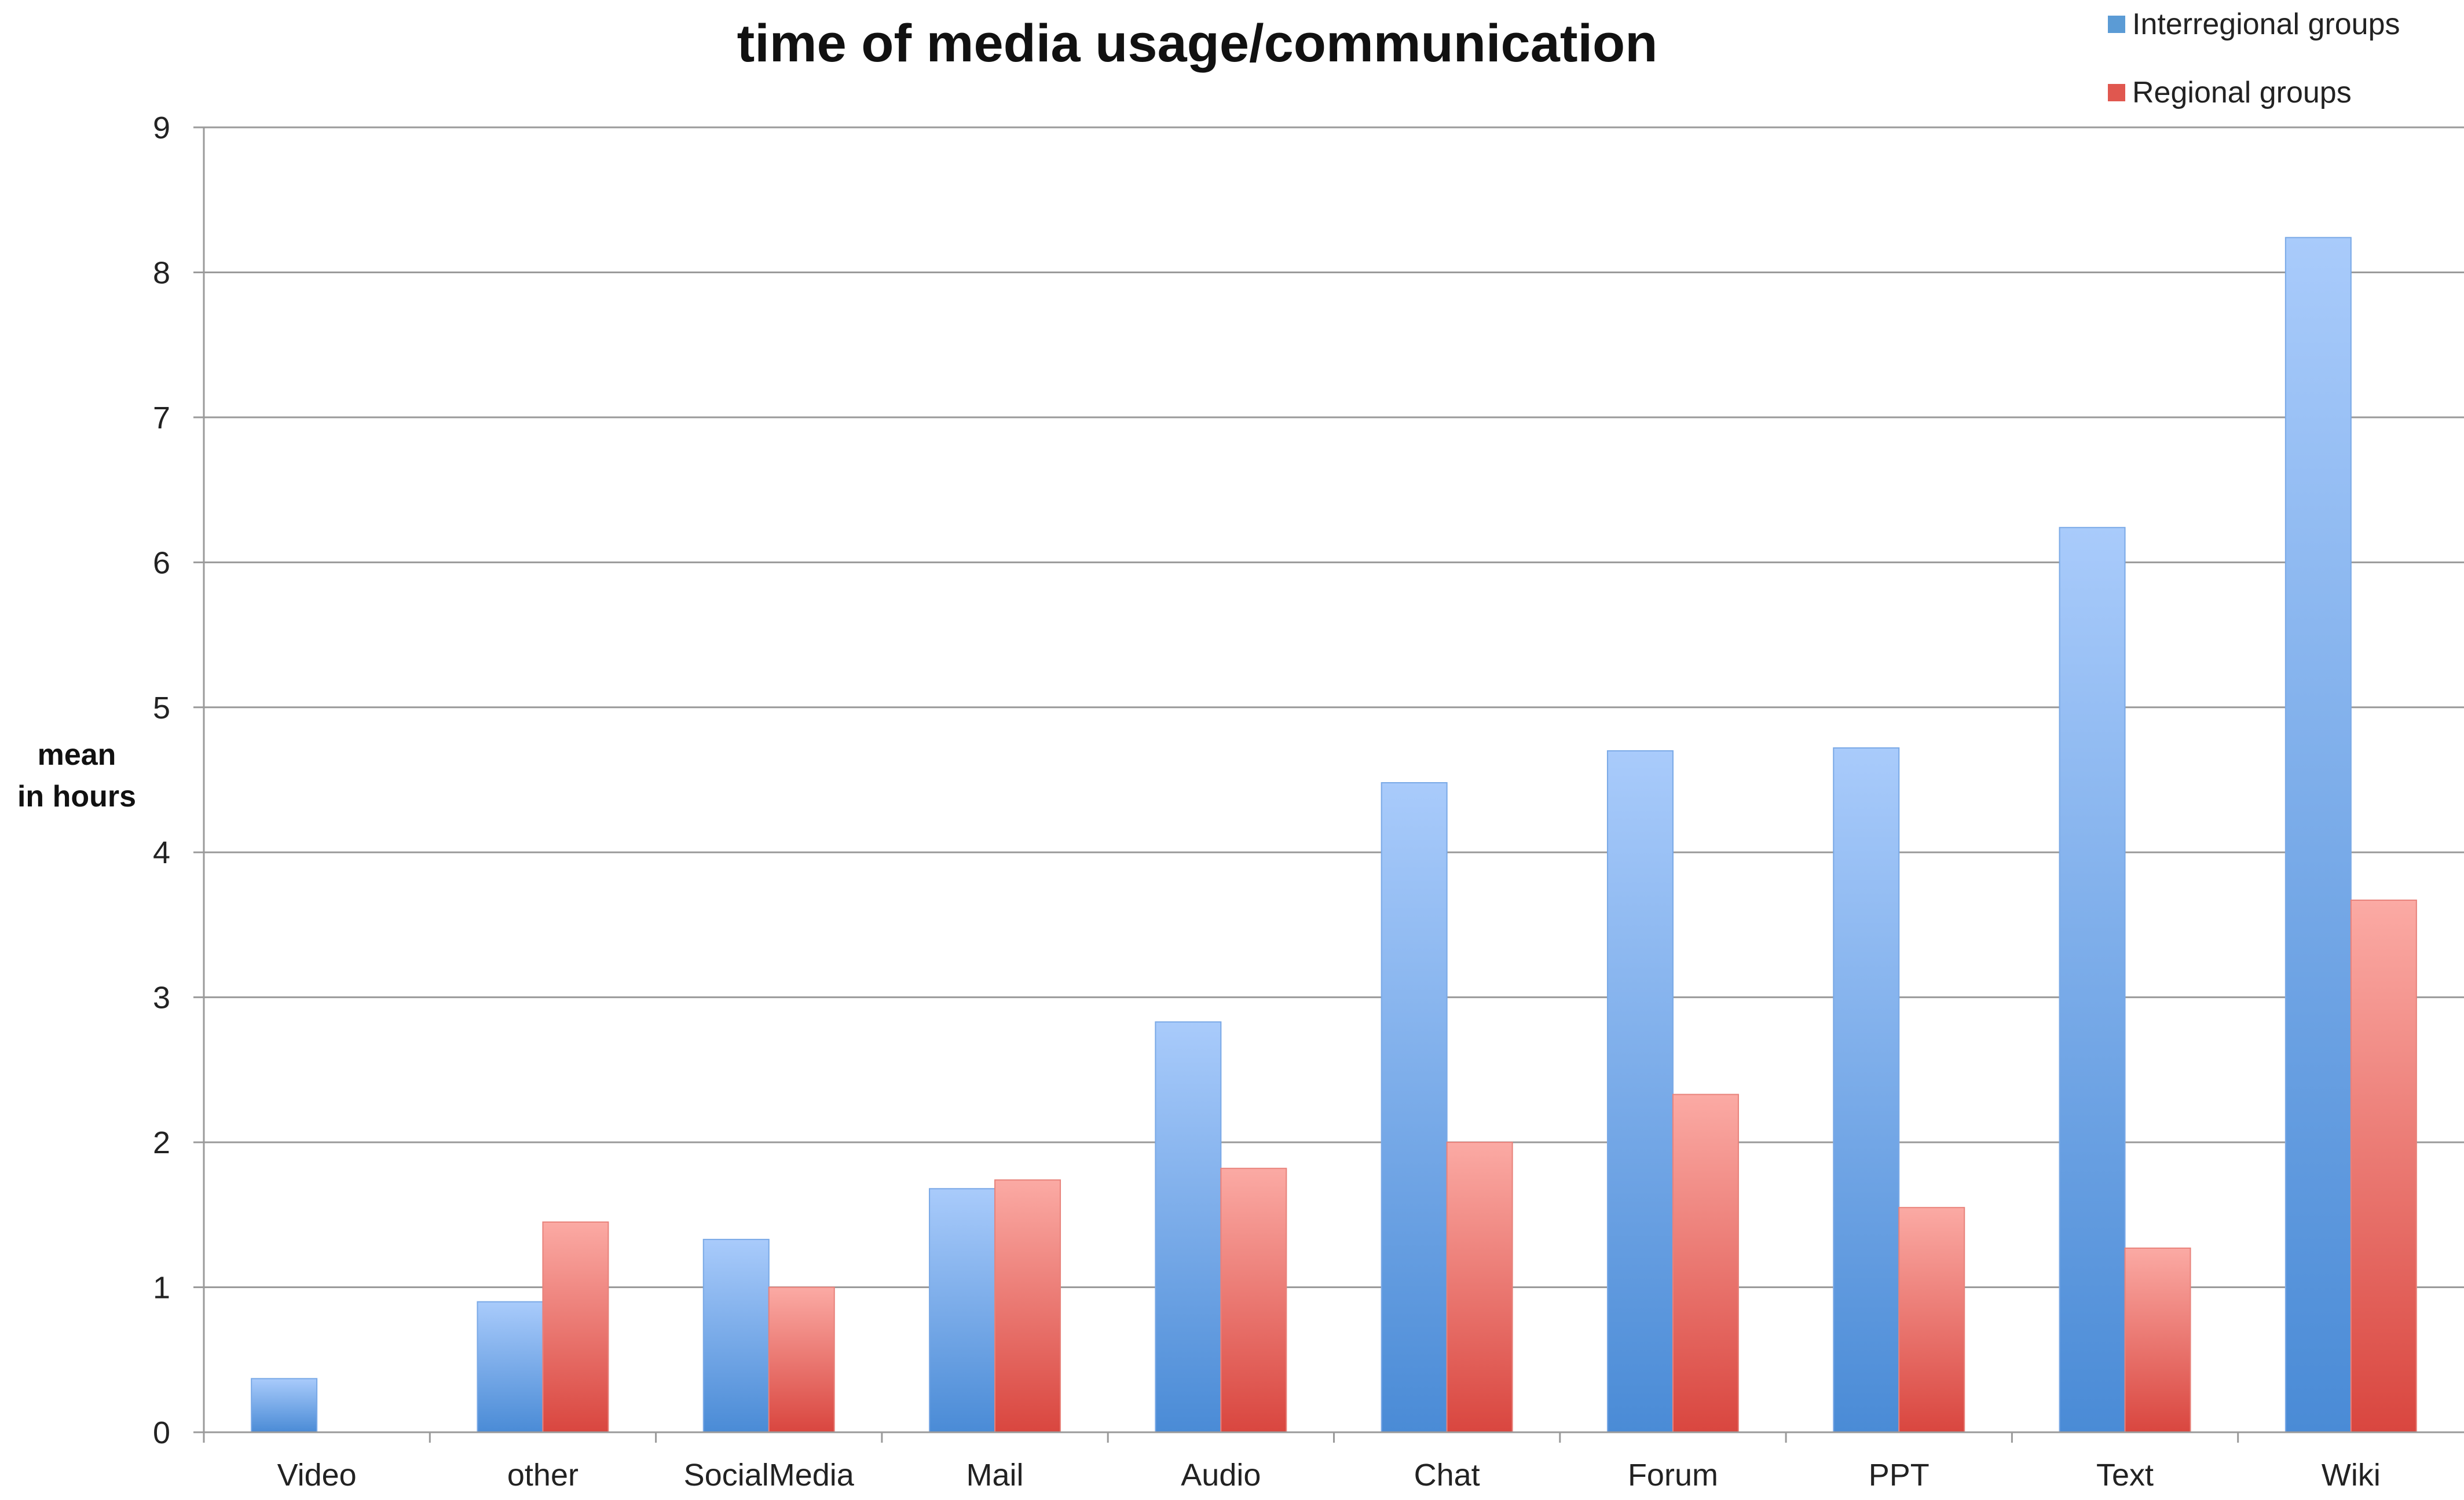  I want to click on legend-item-interregional: Interregional groups, so click(2254, 25).